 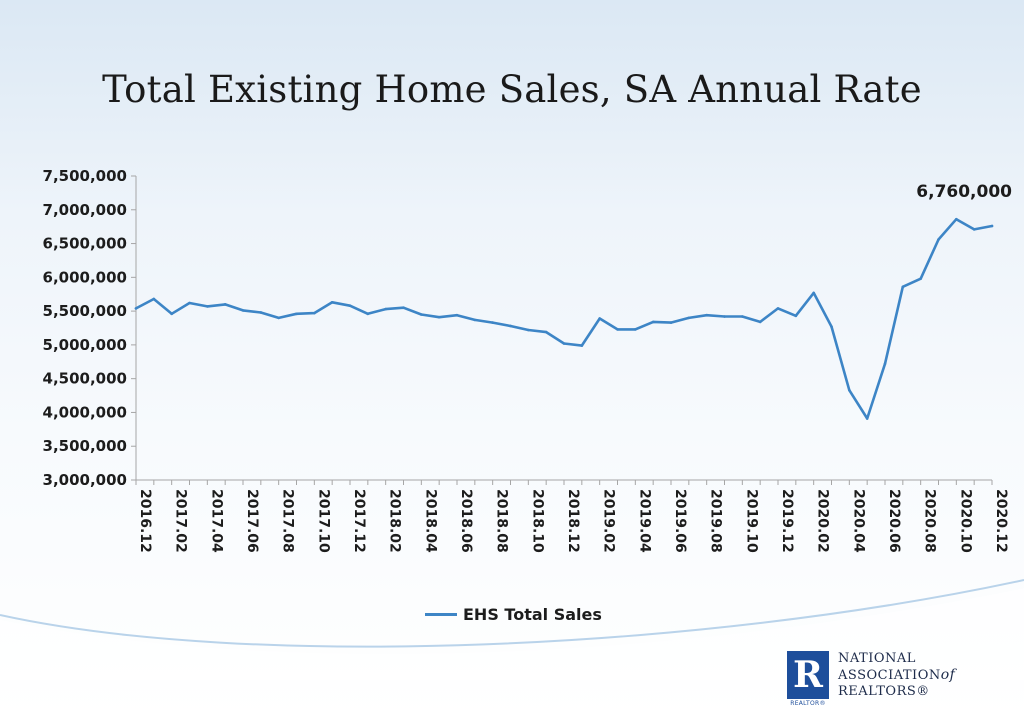 I want to click on y-tick-label: 6,500,000, so click(x=85, y=244).